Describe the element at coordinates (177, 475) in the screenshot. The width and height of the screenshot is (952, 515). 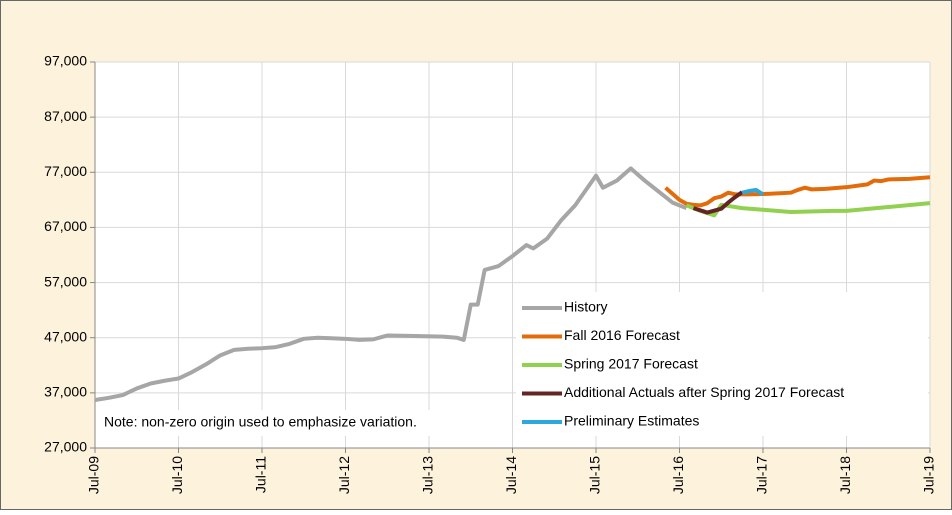
I see `x-tick-label: Jul-10` at that location.